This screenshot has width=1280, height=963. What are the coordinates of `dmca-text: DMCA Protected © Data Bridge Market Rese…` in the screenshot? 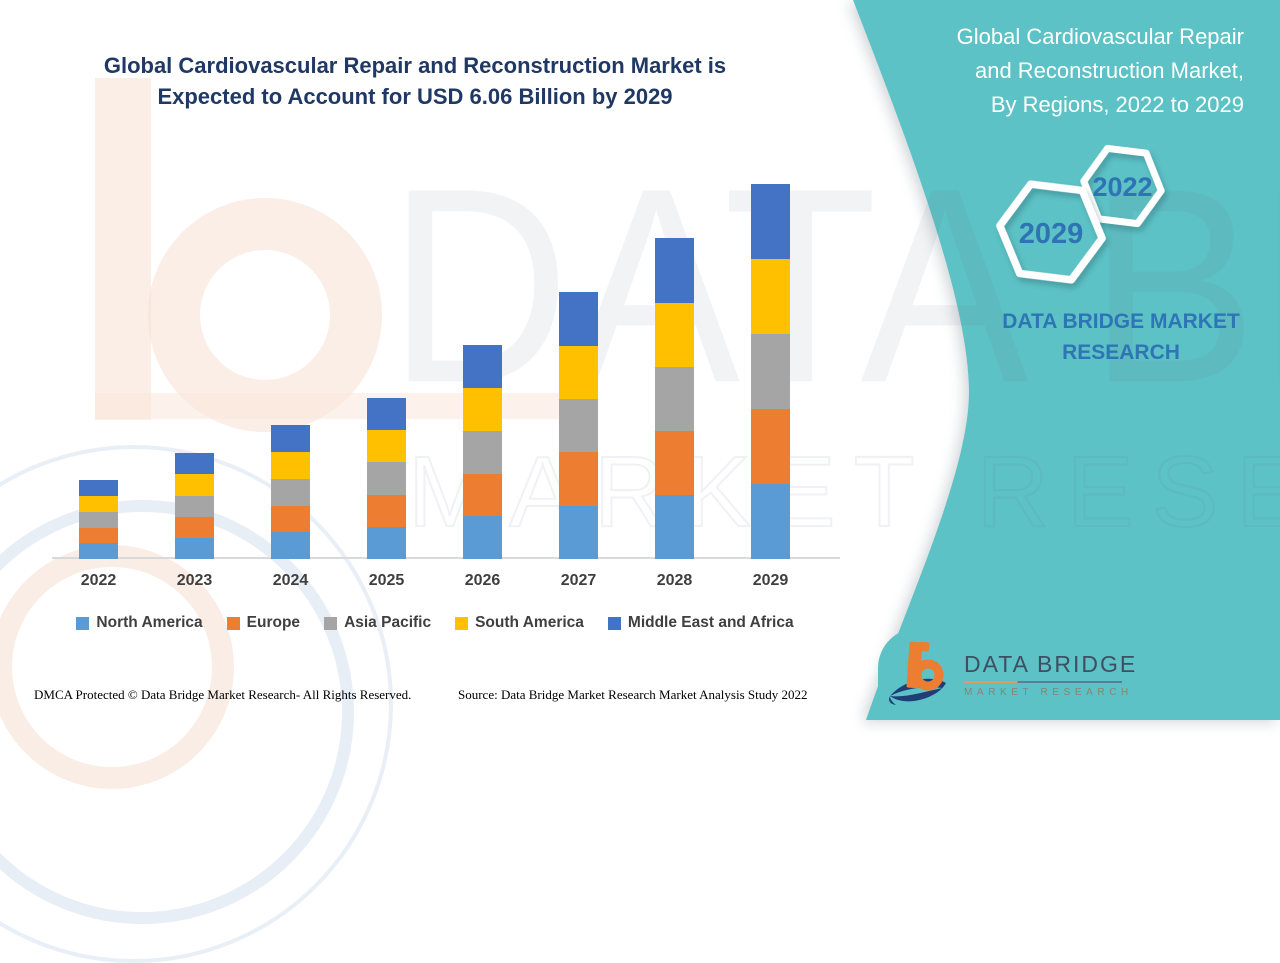 It's located at (223, 694).